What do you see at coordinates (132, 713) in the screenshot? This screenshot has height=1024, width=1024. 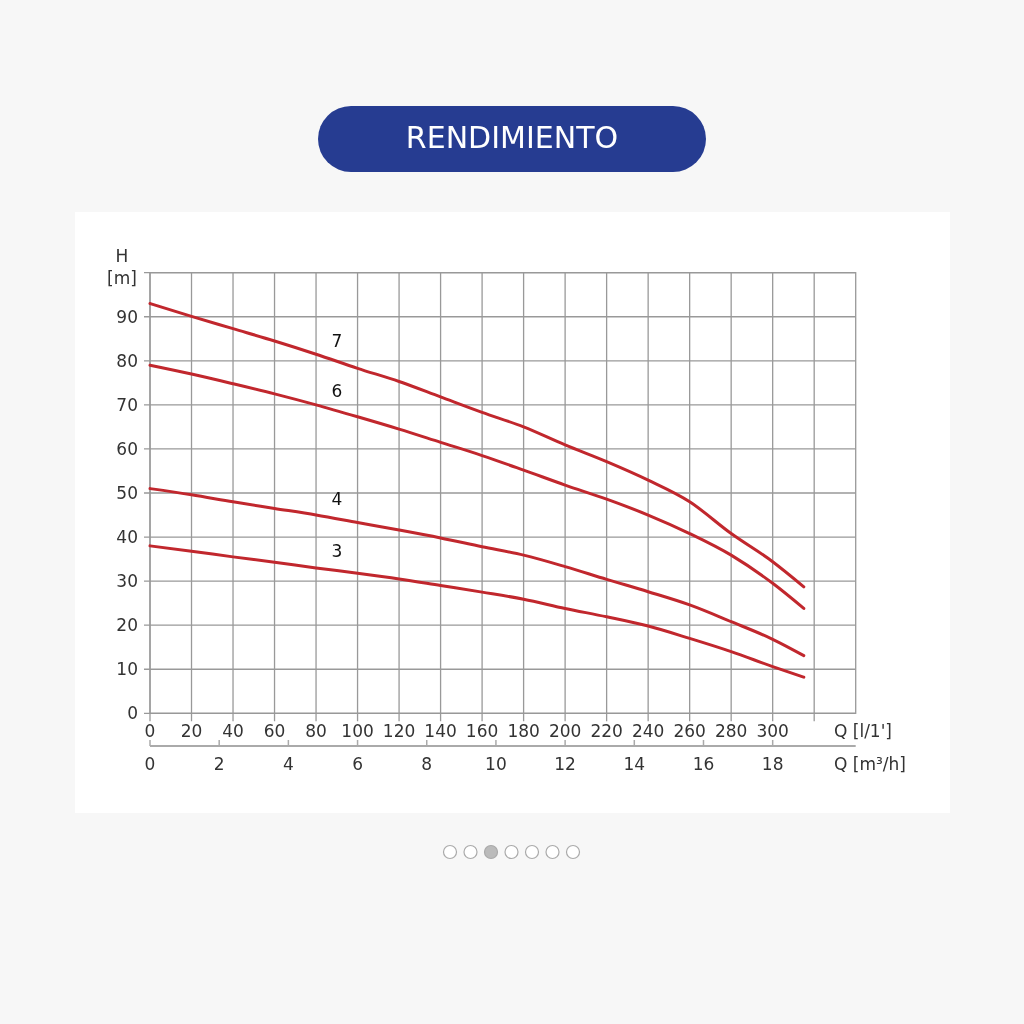 I see `y-tick-label: 0` at bounding box center [132, 713].